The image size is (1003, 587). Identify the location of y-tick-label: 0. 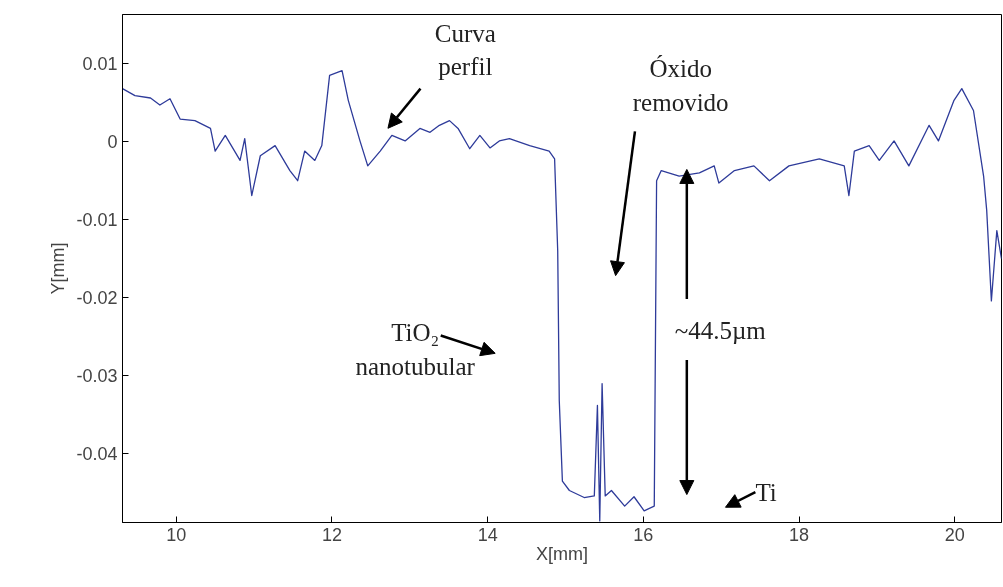
(112, 142).